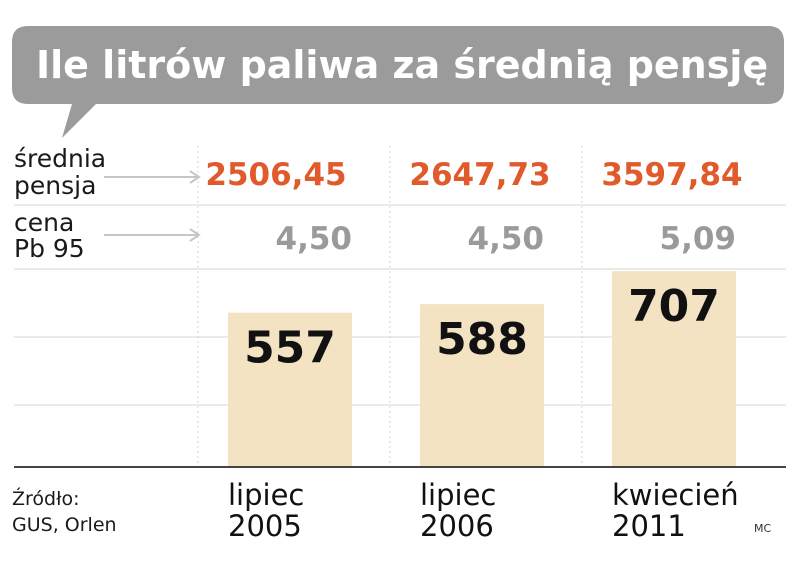 This screenshot has width=805, height=573. What do you see at coordinates (458, 510) in the screenshot?
I see `category-label-1: lipiec 2006` at bounding box center [458, 510].